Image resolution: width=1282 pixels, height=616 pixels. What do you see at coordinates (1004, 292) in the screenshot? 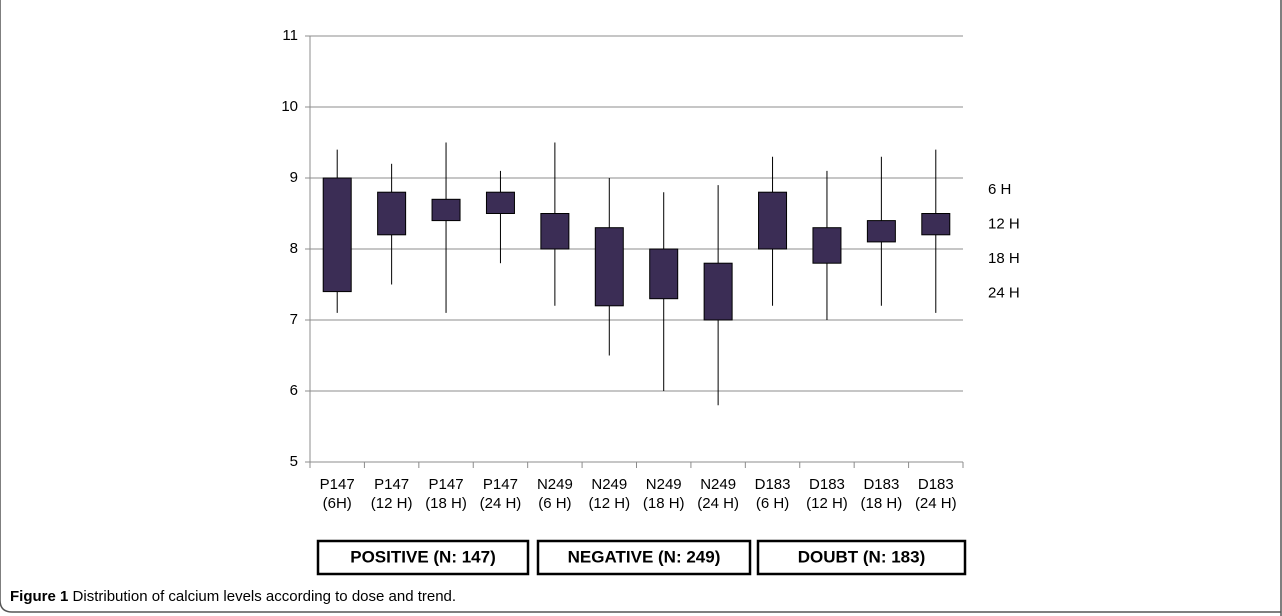
I see `side-label: 24 H` at bounding box center [1004, 292].